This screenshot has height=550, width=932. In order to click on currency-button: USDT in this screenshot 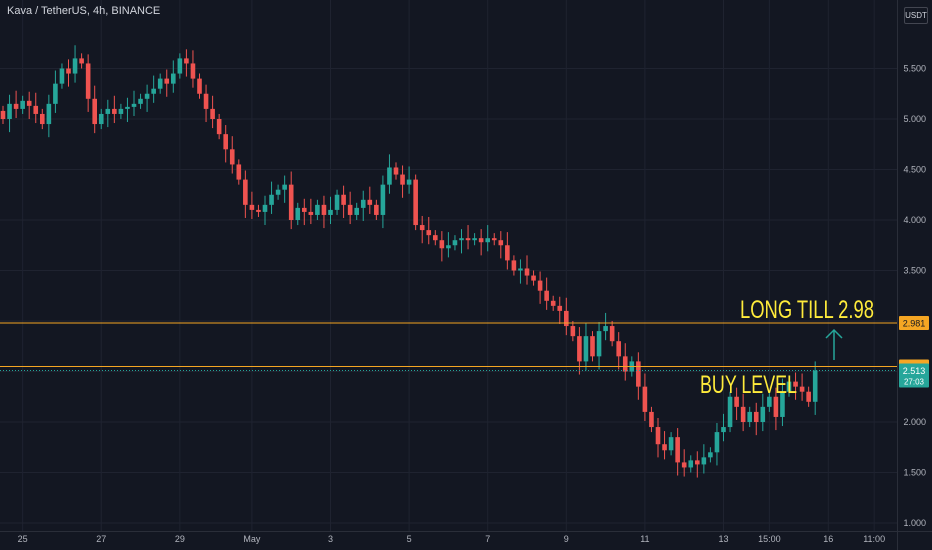, I will do `click(916, 15)`.